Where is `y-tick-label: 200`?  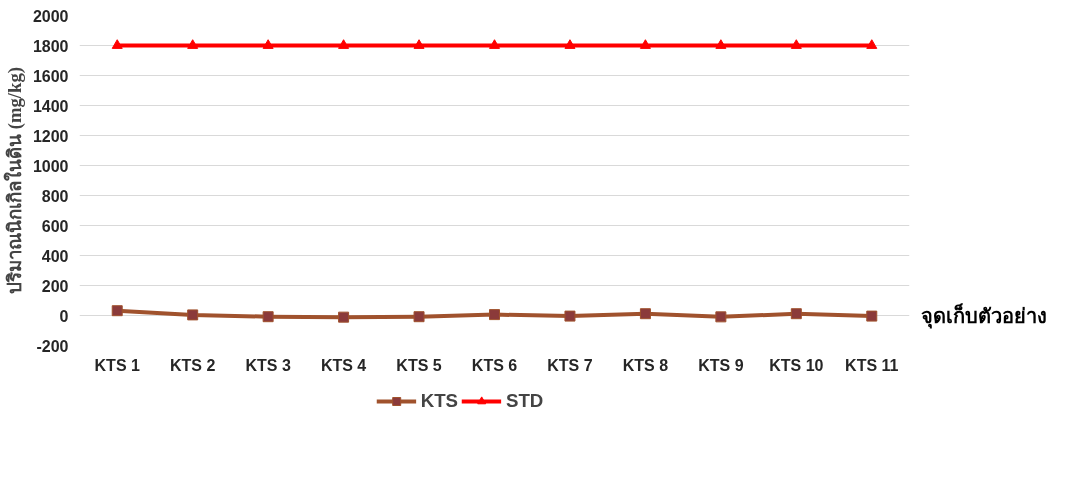
y-tick-label: 200 is located at coordinates (55, 286).